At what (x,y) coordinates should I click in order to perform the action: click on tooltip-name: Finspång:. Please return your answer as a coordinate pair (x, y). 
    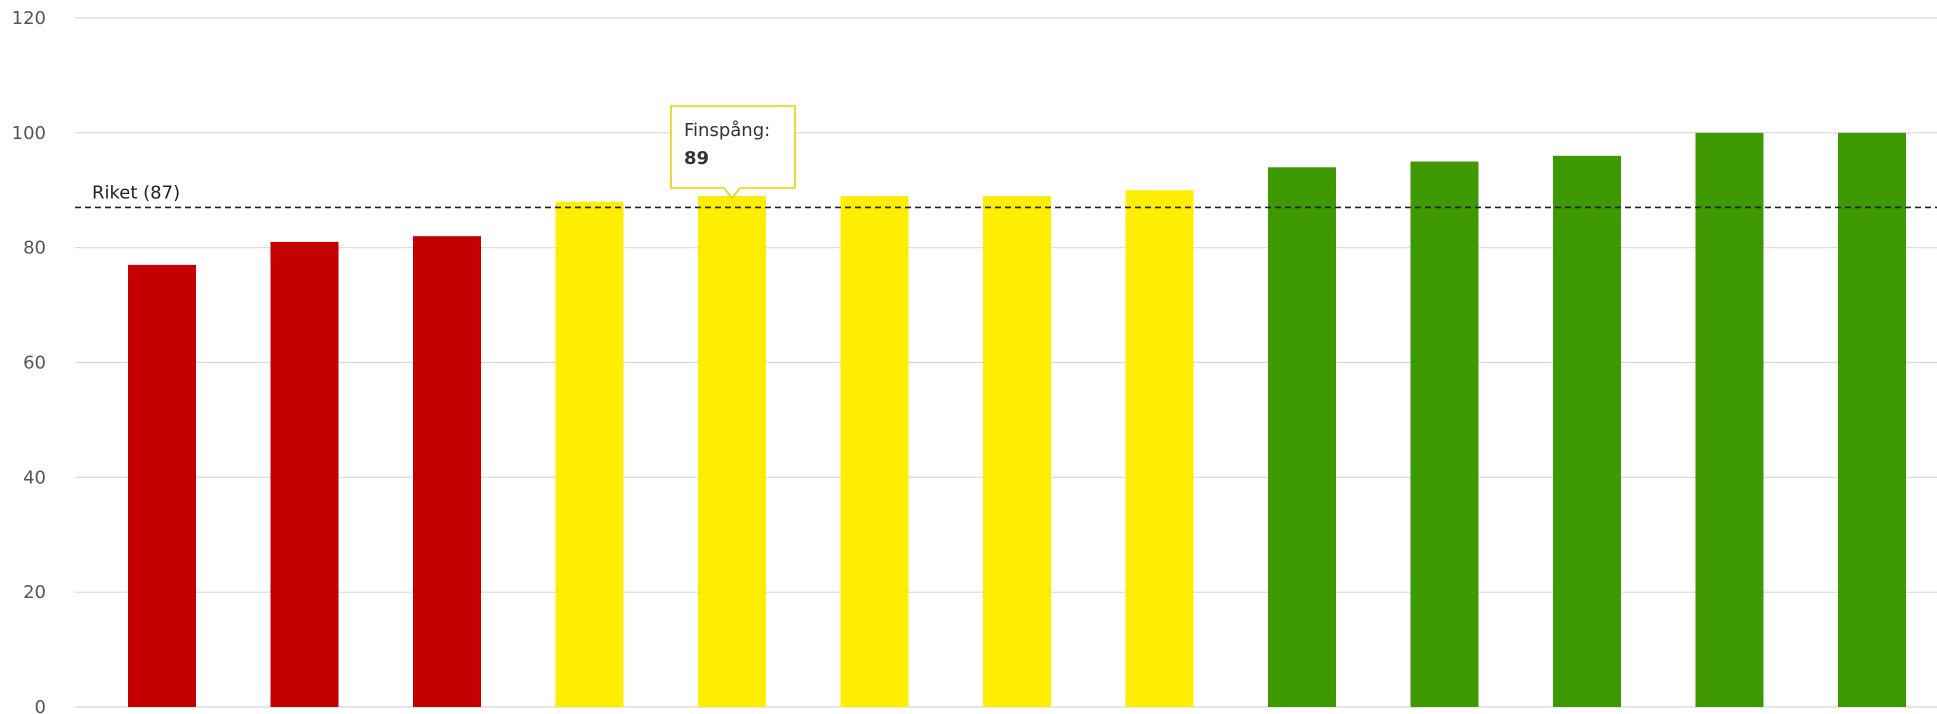
    Looking at the image, I should click on (727, 130).